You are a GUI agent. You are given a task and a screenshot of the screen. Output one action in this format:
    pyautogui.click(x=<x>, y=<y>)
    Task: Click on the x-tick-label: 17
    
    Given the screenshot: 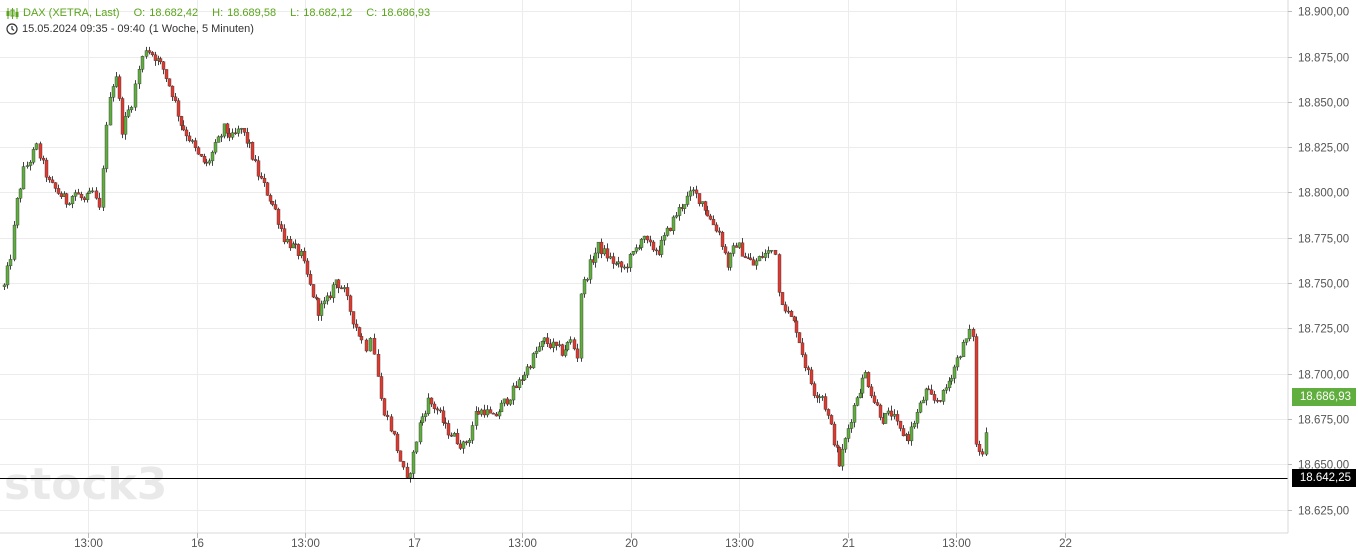 What is the action you would take?
    pyautogui.click(x=414, y=544)
    